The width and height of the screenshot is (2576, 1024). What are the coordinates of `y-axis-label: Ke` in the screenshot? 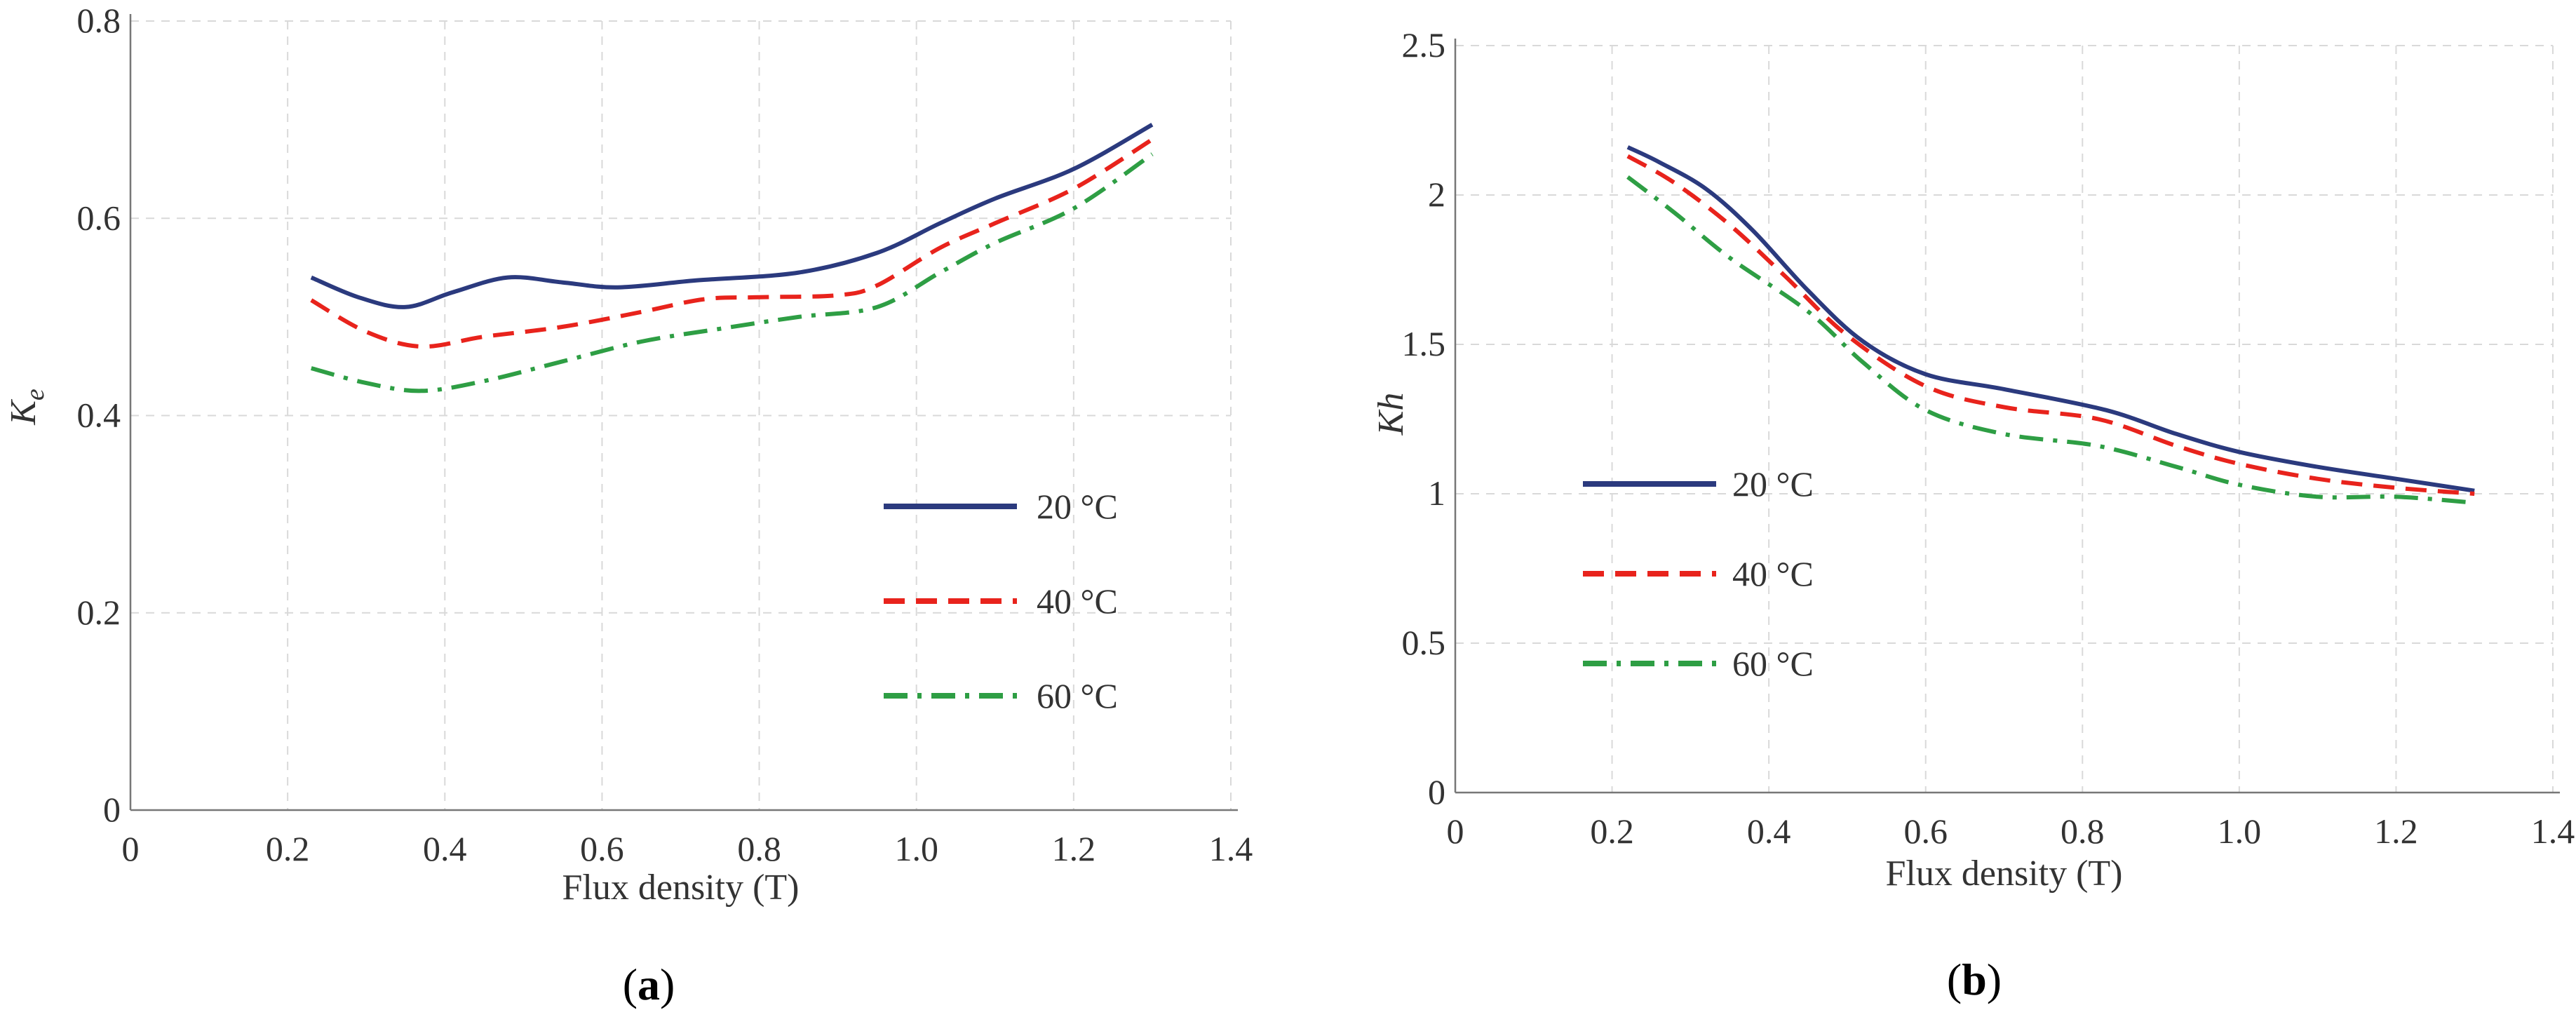 It's located at (27, 407).